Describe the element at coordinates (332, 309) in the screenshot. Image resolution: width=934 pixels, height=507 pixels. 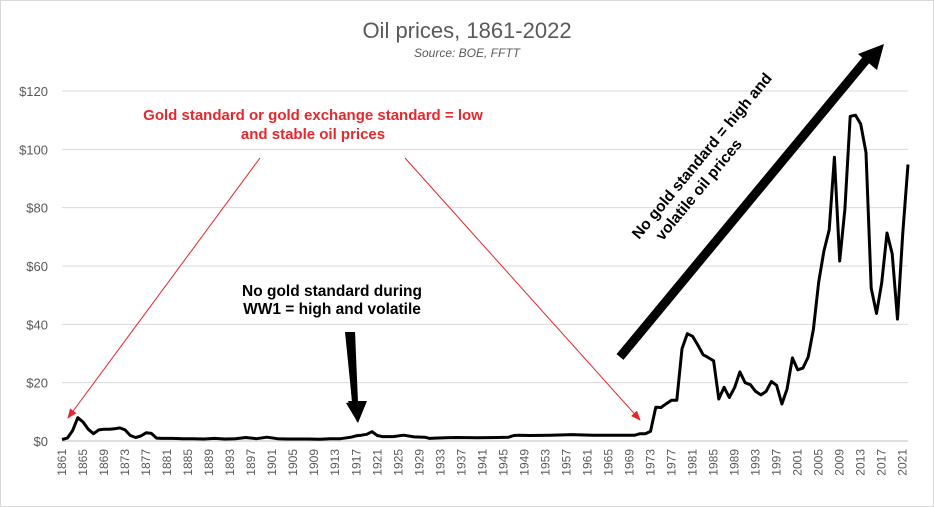
I see `ww1-annotation-line2: WW1 = high and volatile` at that location.